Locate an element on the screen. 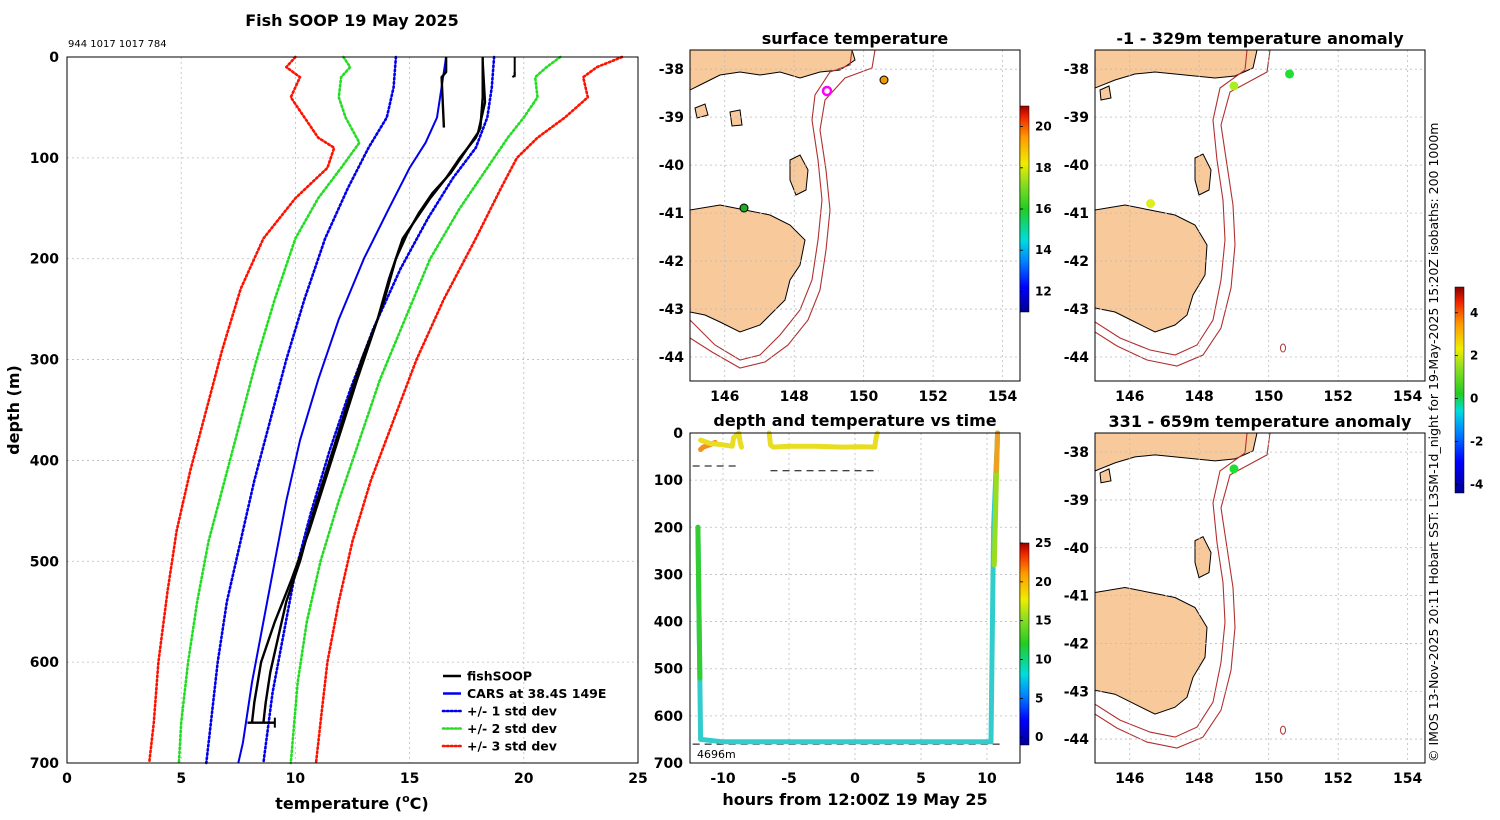 The height and width of the screenshot is (820, 1500). time-tracks is located at coordinates (848, 587).